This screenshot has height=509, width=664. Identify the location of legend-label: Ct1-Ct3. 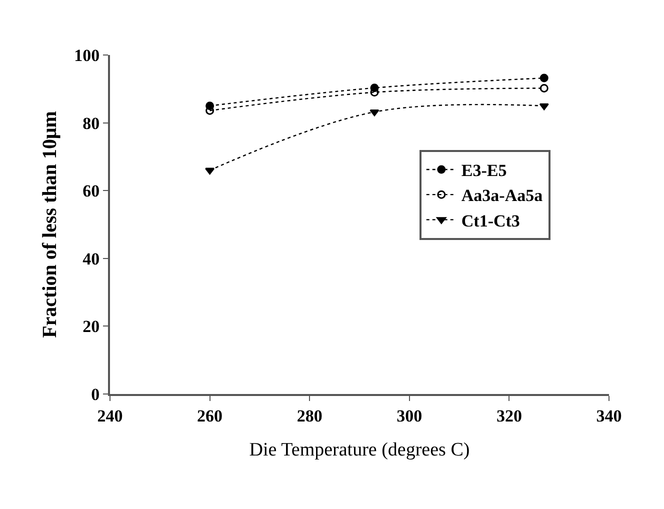
(490, 220).